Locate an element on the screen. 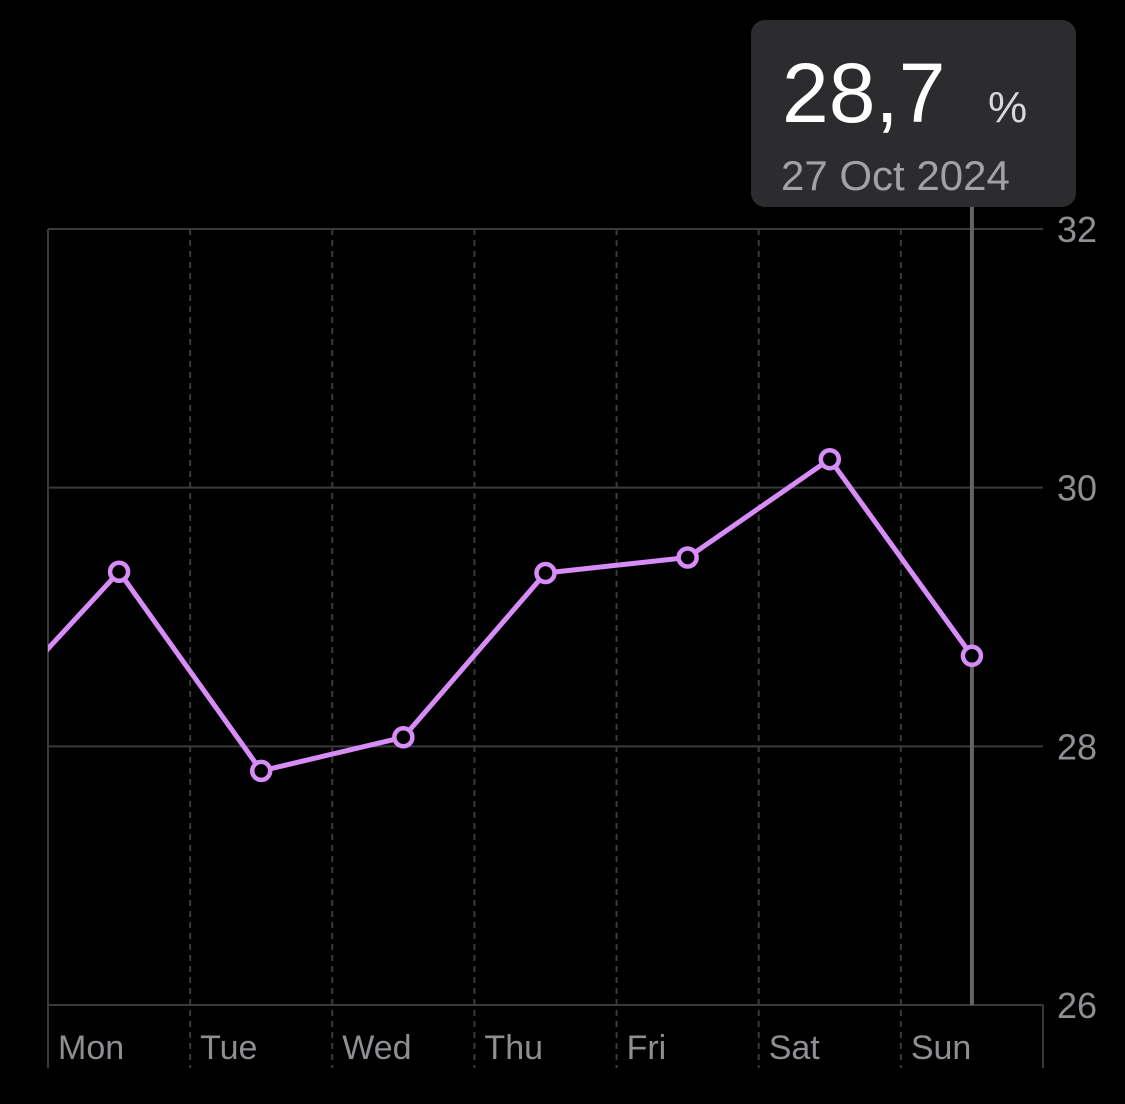 This screenshot has height=1104, width=1125. x-tick-label: Sun is located at coordinates (941, 1048).